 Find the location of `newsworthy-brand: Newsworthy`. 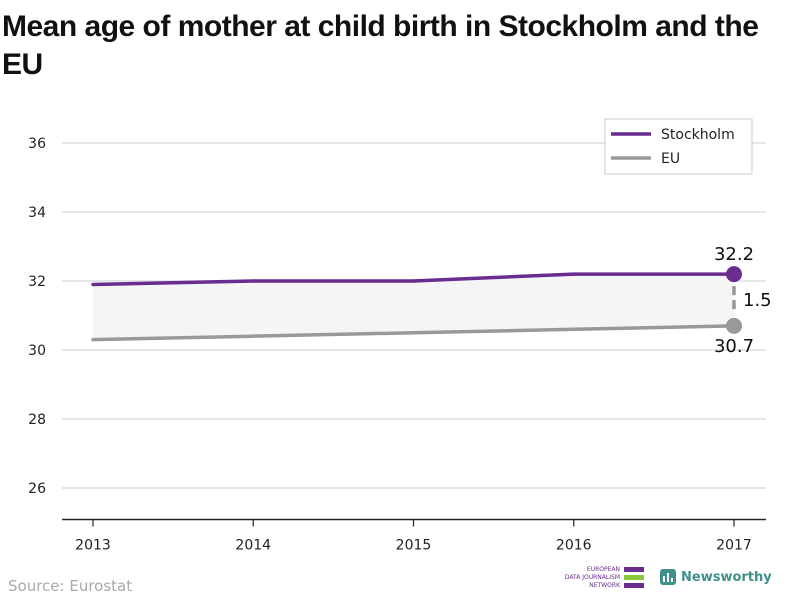

newsworthy-brand: Newsworthy is located at coordinates (726, 577).